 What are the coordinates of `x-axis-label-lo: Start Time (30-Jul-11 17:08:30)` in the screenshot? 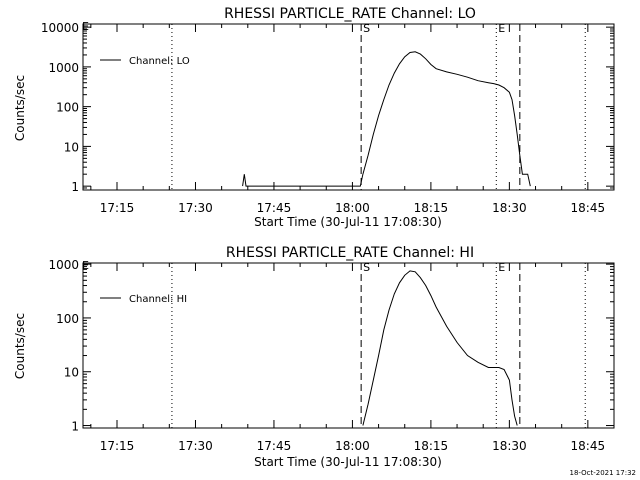 It's located at (348, 222).